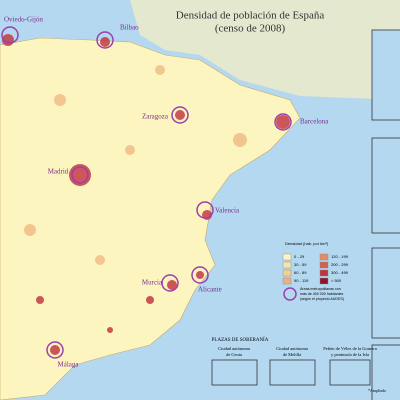  What do you see at coordinates (290, 294) in the screenshot?
I see `legend-circle` at bounding box center [290, 294].